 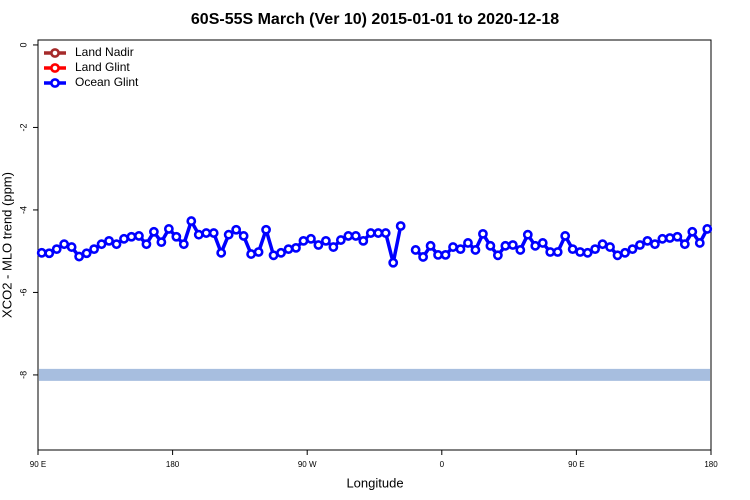 What do you see at coordinates (104, 52) in the screenshot?
I see `legend-label: Land Nadir` at bounding box center [104, 52].